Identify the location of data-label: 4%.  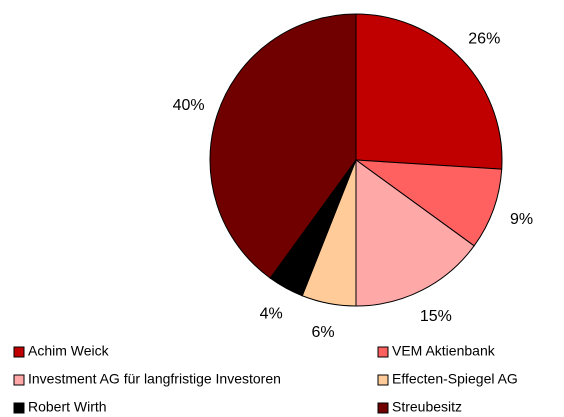
(271, 313).